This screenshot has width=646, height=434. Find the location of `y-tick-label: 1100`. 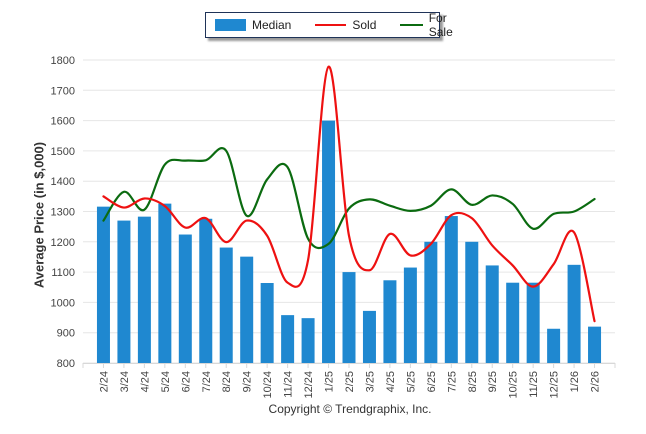

y-tick-label: 1100 is located at coordinates (63, 273).